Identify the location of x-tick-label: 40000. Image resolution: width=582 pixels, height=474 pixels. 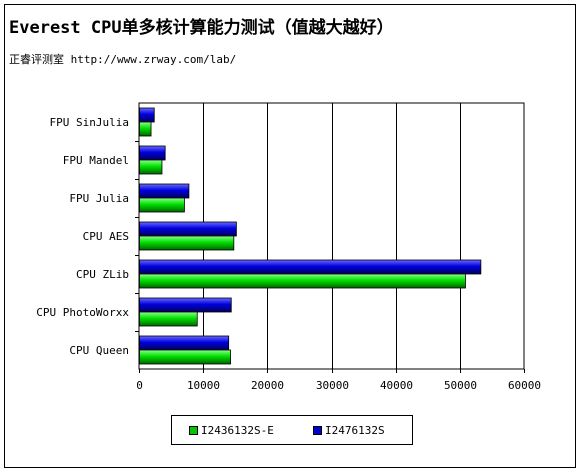
(396, 385).